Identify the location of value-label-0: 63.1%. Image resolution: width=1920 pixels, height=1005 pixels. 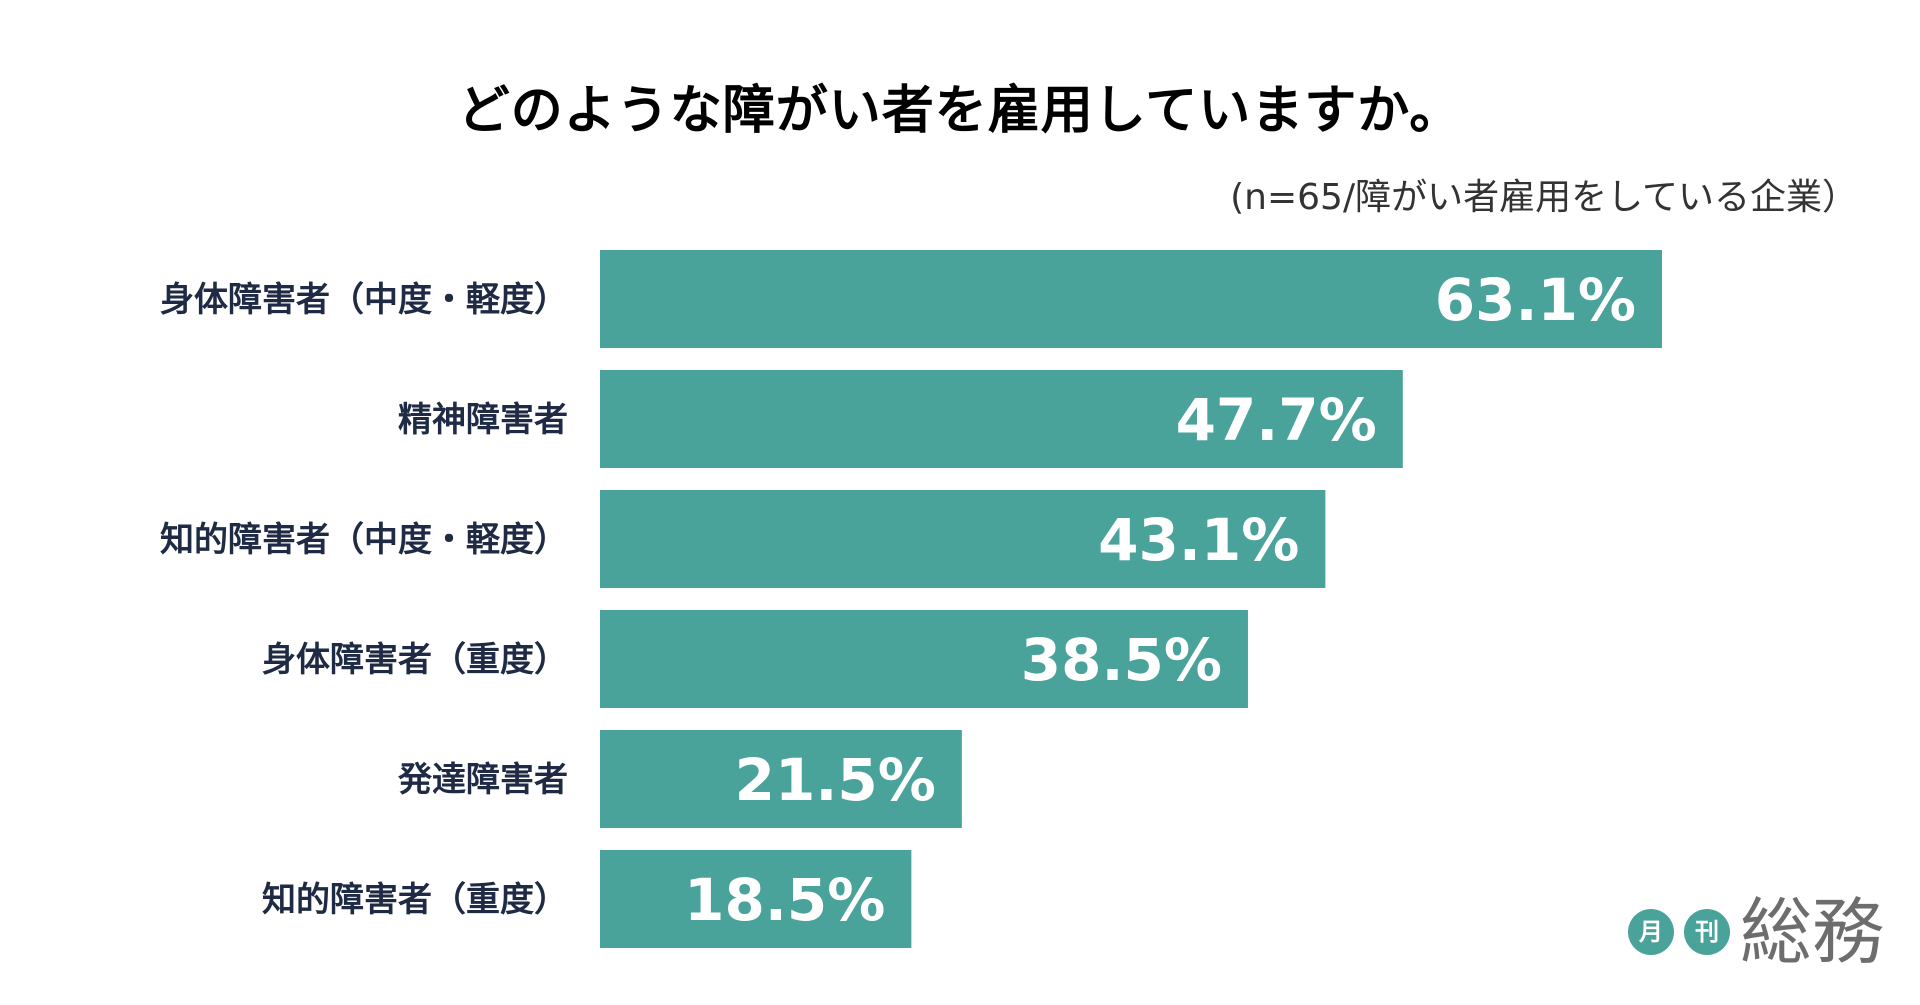
(1535, 300).